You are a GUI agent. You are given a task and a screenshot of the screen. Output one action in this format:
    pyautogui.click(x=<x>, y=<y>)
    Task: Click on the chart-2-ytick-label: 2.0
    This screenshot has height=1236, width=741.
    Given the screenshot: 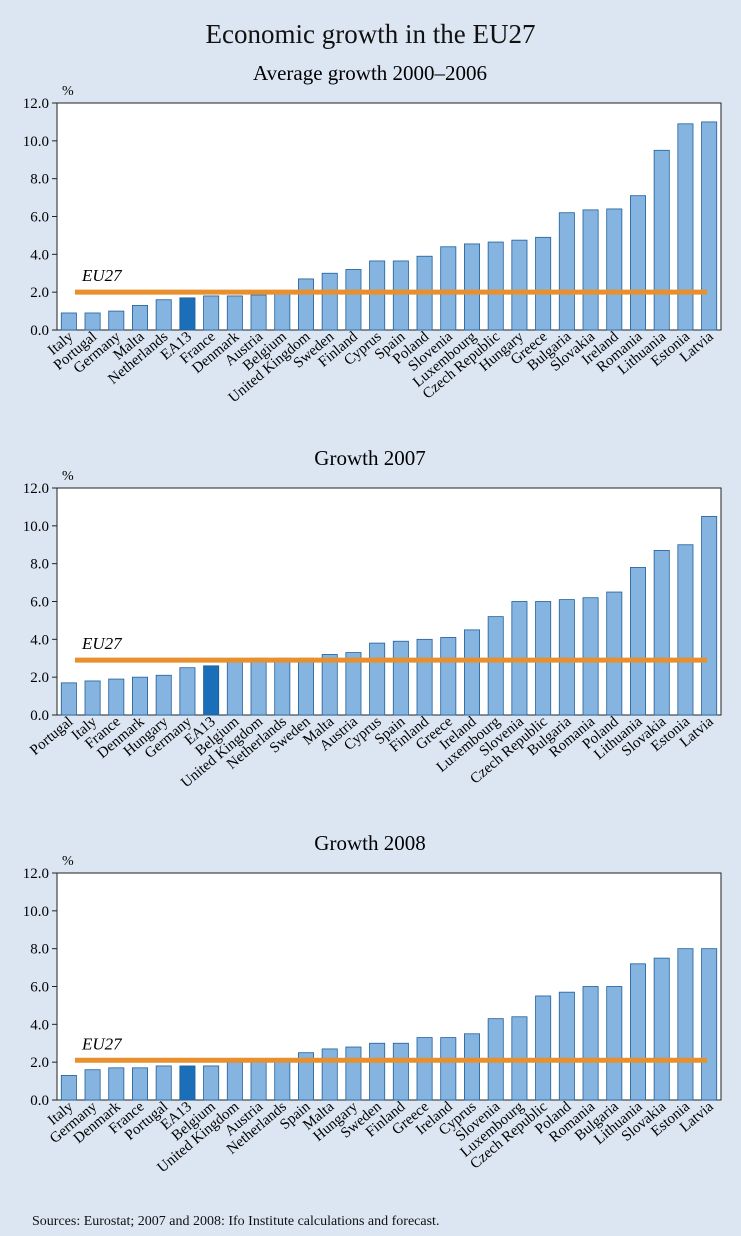 What is the action you would take?
    pyautogui.click(x=39, y=1063)
    